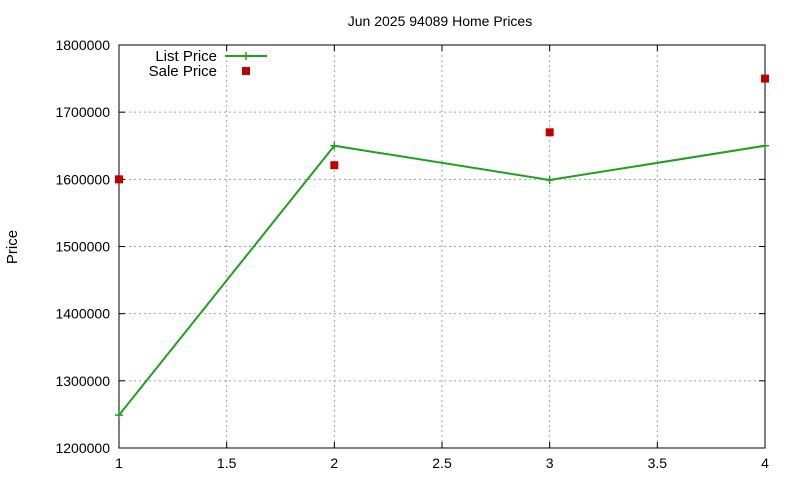 This screenshot has height=480, width=800. What do you see at coordinates (550, 463) in the screenshot?
I see `x-tick-label: 3` at bounding box center [550, 463].